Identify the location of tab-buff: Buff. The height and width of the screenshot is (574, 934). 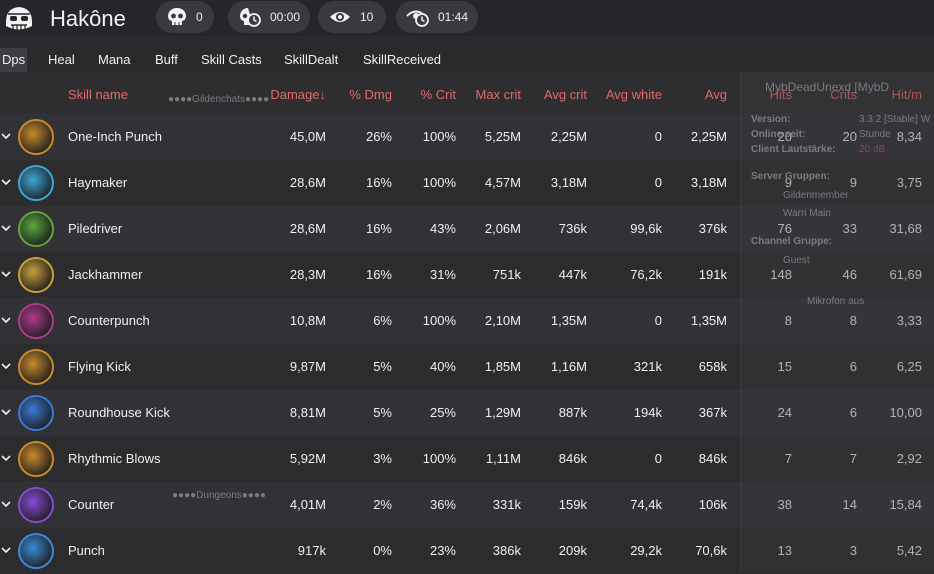
(166, 59).